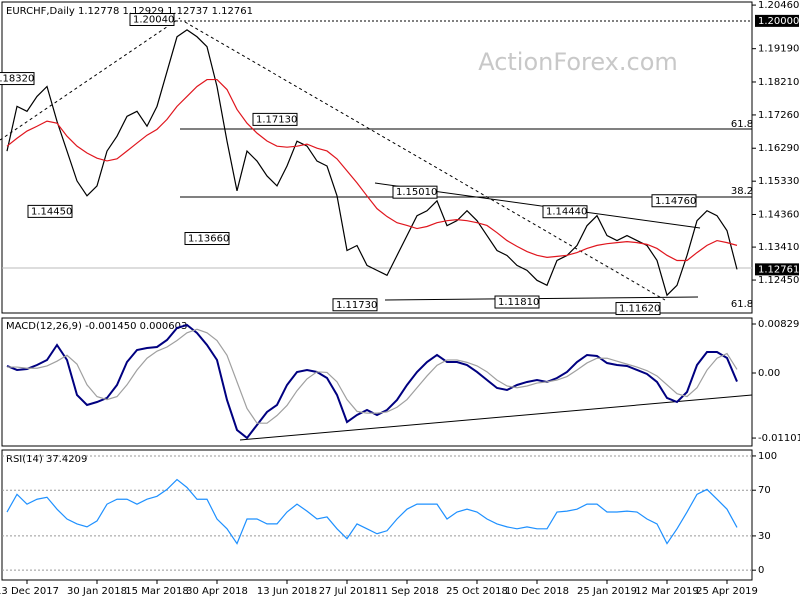 The image size is (800, 600). I want to click on annotation-label: 1.18320, so click(17, 79).